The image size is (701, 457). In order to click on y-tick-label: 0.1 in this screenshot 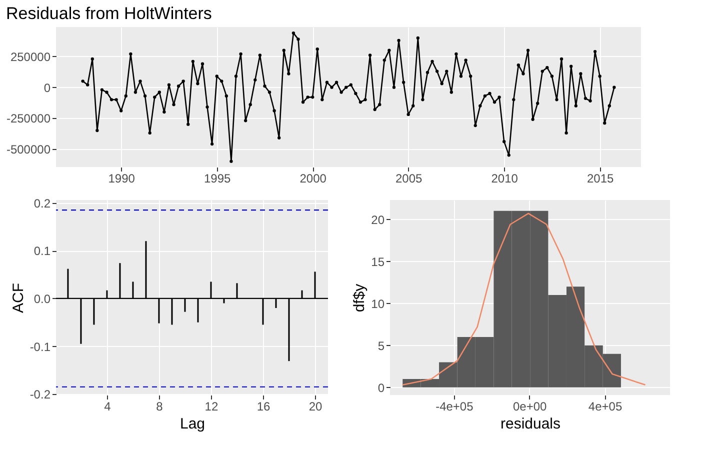, I will do `click(42, 251)`.